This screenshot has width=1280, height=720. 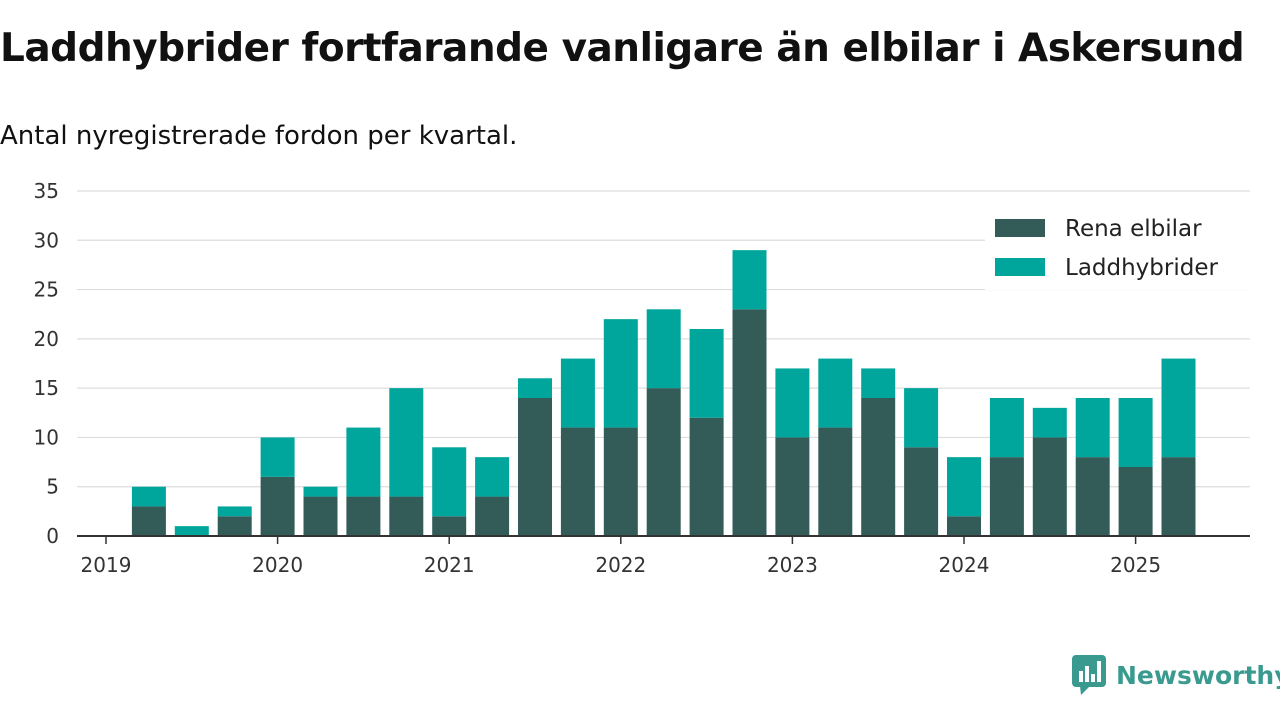 What do you see at coordinates (1117, 248) in the screenshot?
I see `legend: Rena elbilar Laddhybrider` at bounding box center [1117, 248].